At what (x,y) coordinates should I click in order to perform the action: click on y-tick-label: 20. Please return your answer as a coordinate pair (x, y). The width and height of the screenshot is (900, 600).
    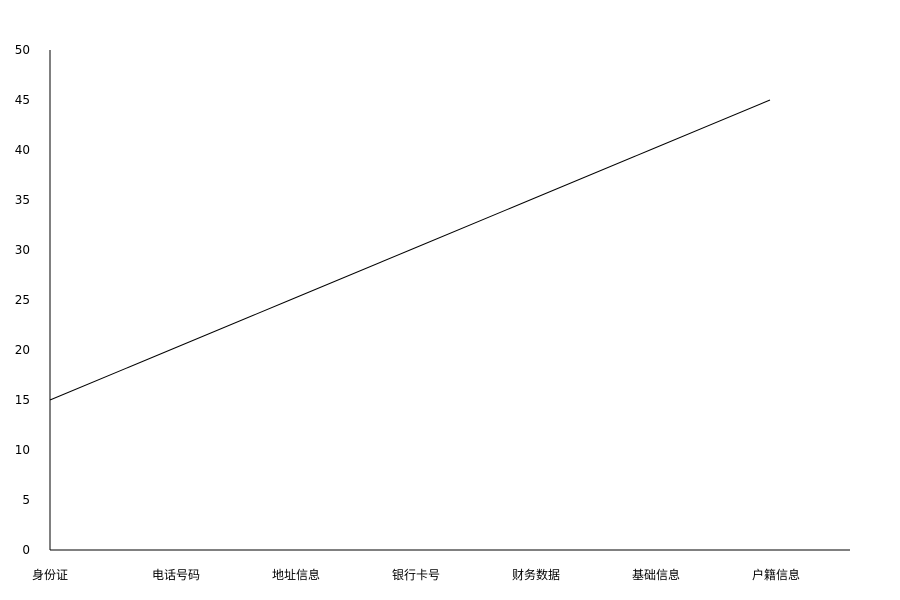
    Looking at the image, I should click on (22, 350).